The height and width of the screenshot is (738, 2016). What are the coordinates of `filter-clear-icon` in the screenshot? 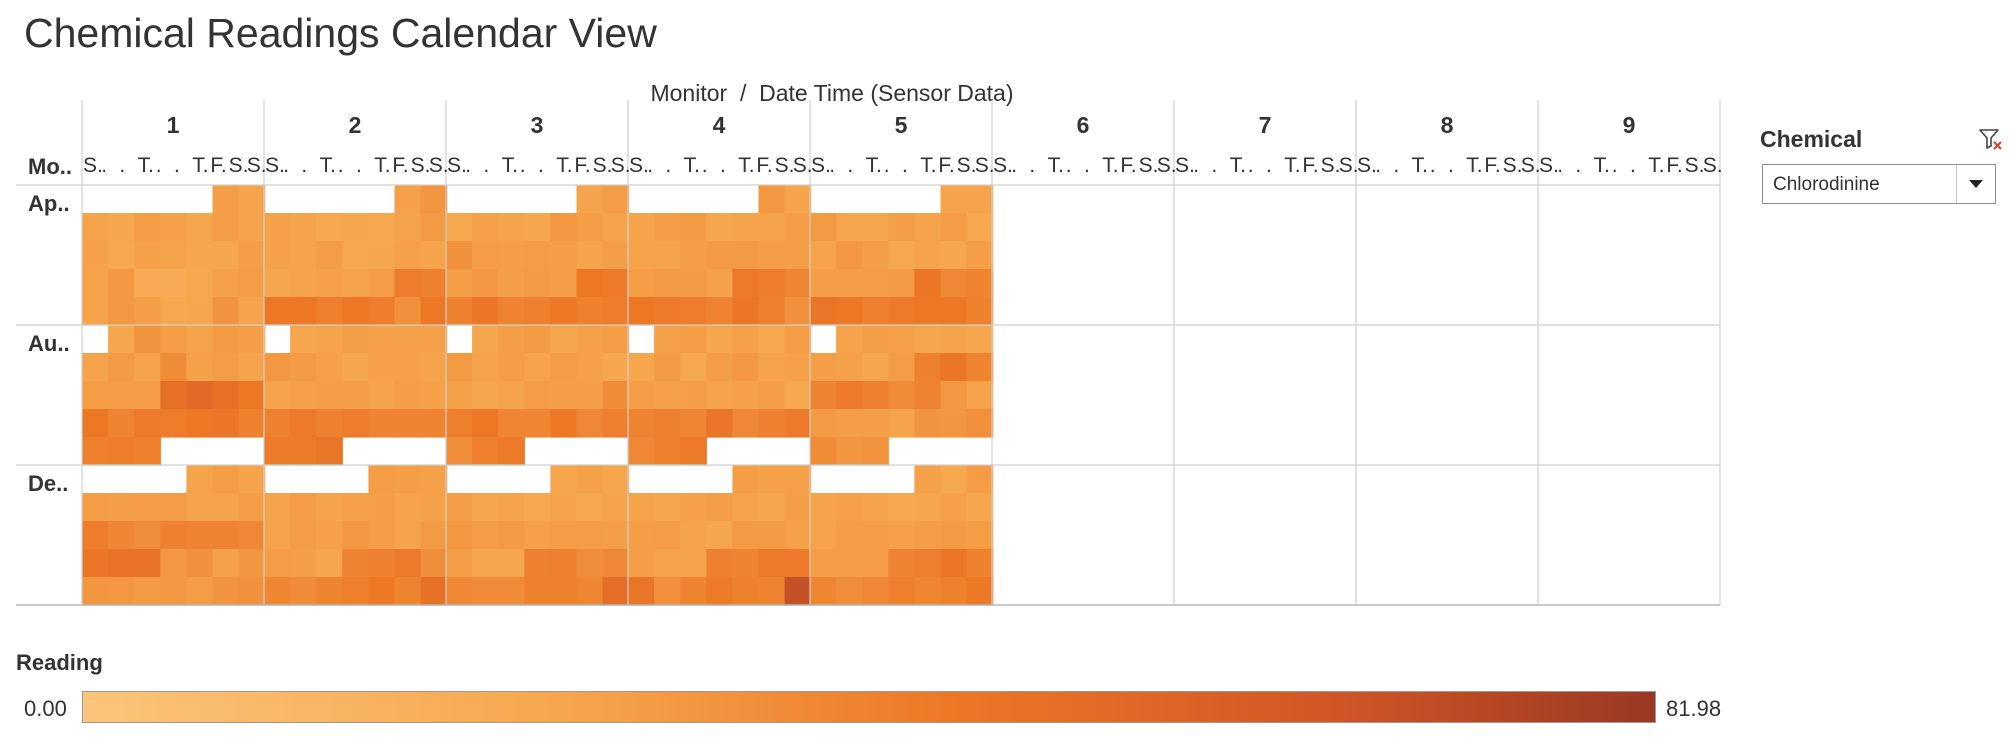 It's located at (1991, 139).